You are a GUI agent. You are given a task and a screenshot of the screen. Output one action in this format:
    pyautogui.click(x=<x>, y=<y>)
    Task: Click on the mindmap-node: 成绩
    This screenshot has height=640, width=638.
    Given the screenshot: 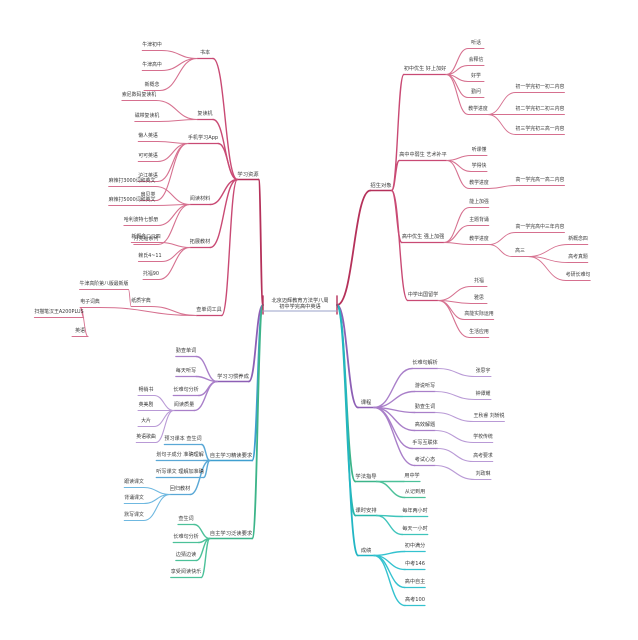 What is the action you would take?
    pyautogui.click(x=366, y=550)
    